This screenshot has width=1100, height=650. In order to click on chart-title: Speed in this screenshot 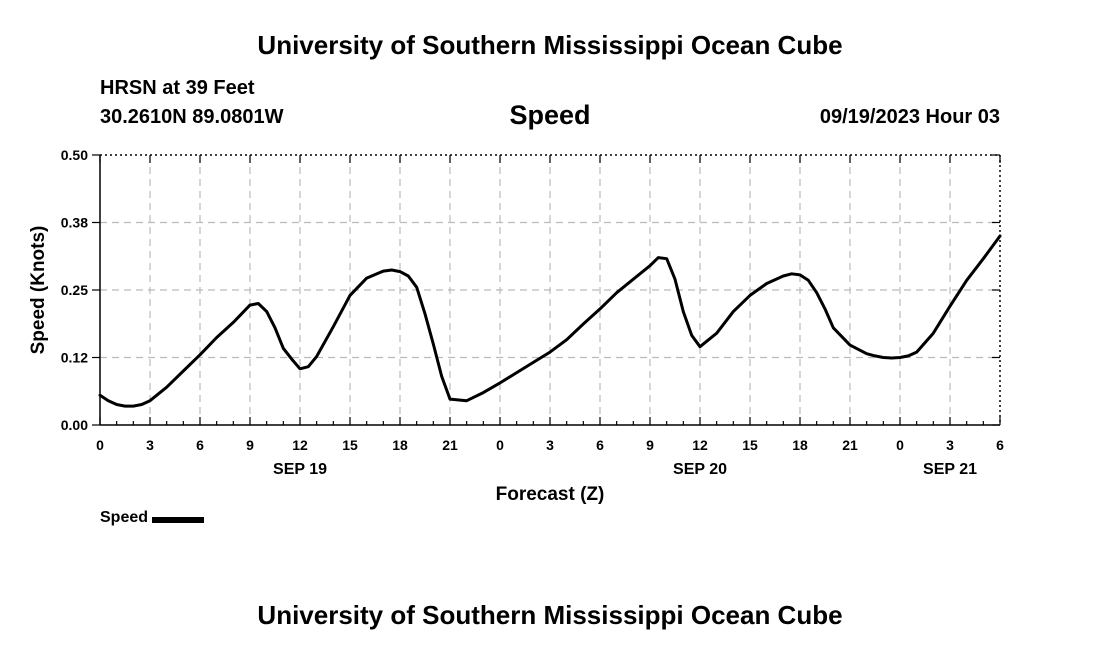, I will do `click(550, 115)`.